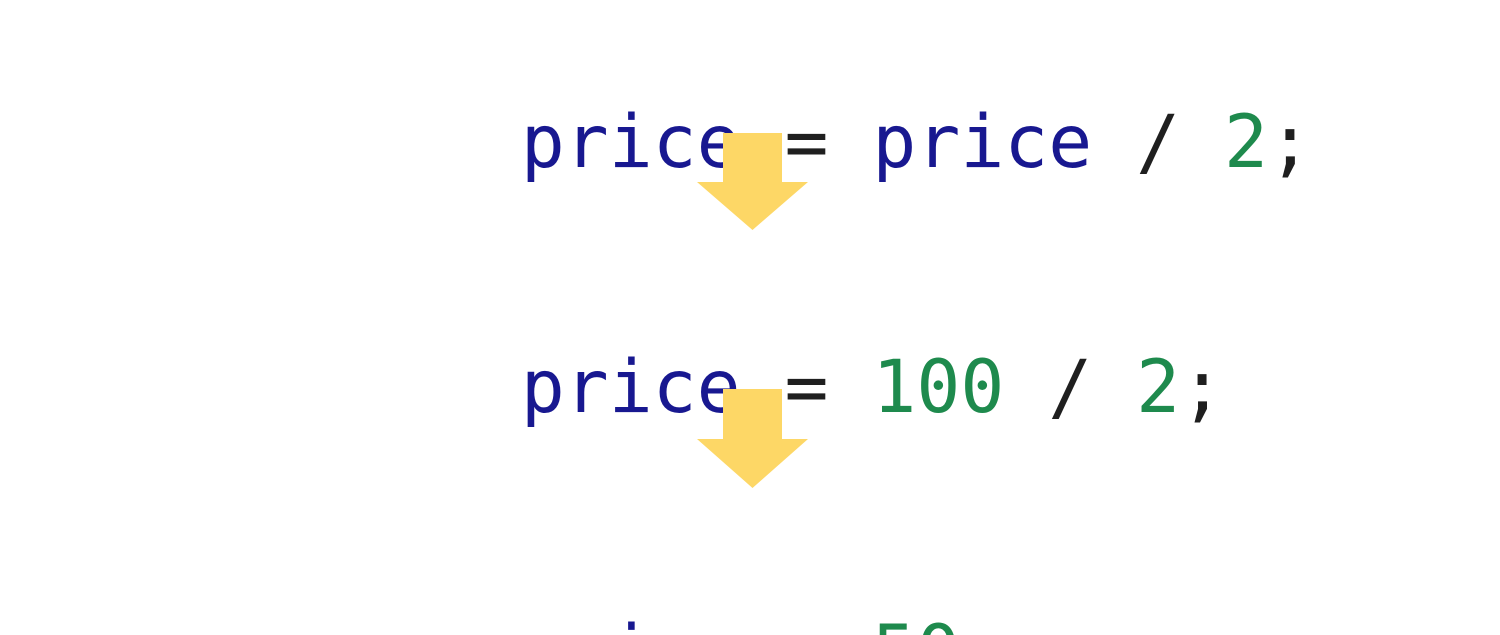  Describe the element at coordinates (674, 589) in the screenshot. I see `code-statement-result: price = 50;` at that location.